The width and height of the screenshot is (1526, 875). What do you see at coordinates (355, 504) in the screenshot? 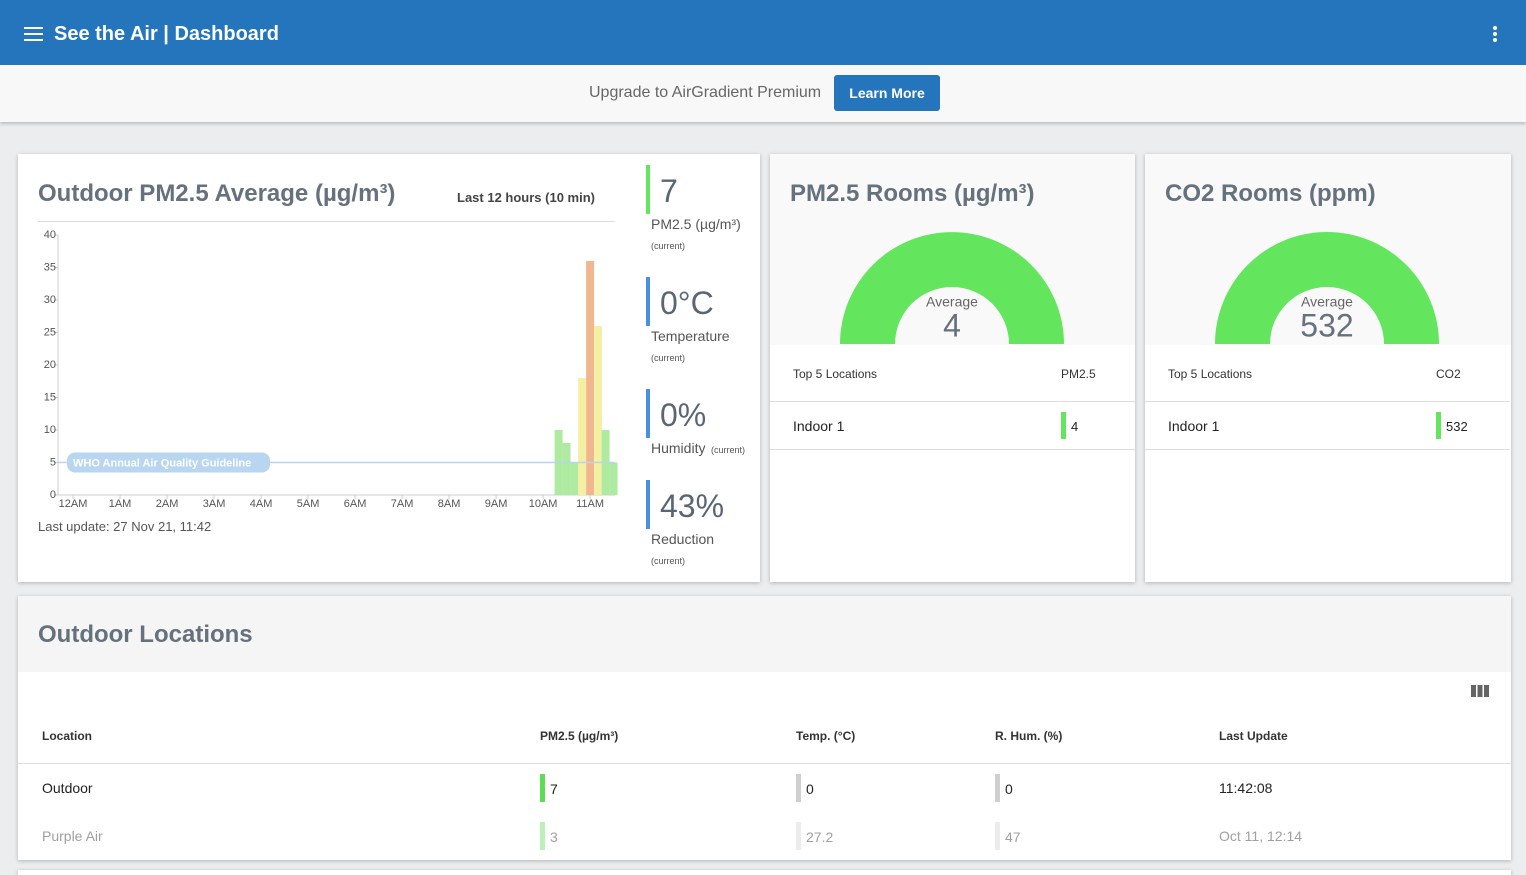
I see `x-tick-label: 6AM` at bounding box center [355, 504].